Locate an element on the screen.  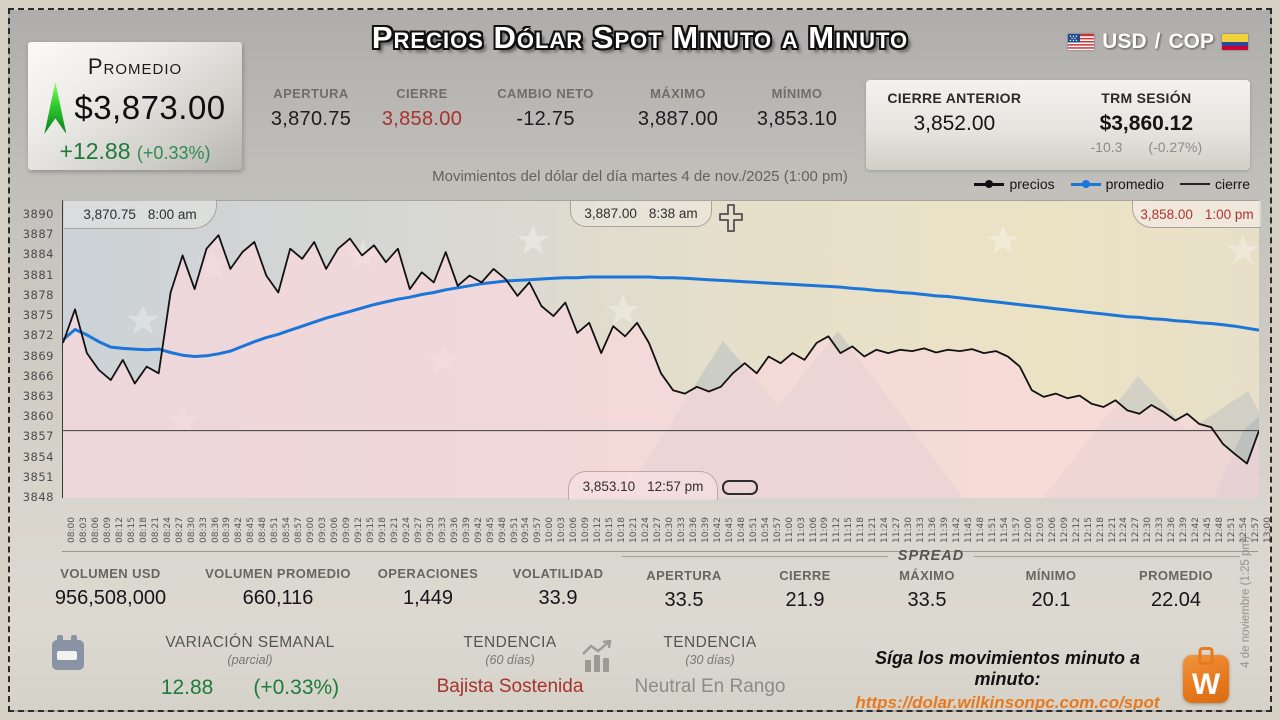
trend-chart-icon is located at coordinates (597, 656).